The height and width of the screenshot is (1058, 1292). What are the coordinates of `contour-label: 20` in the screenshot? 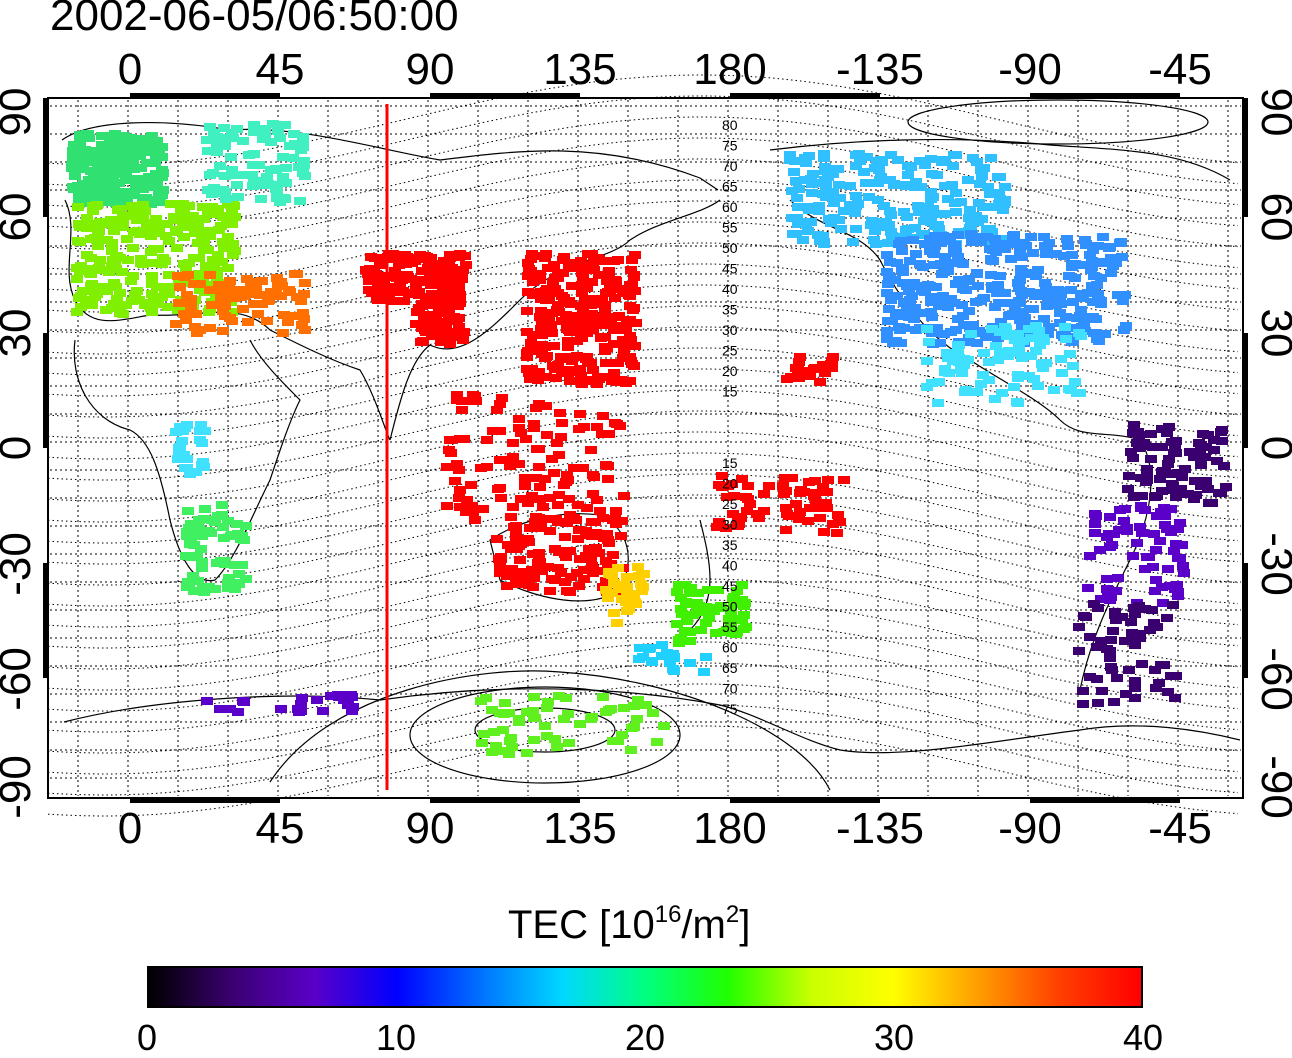 It's located at (730, 484).